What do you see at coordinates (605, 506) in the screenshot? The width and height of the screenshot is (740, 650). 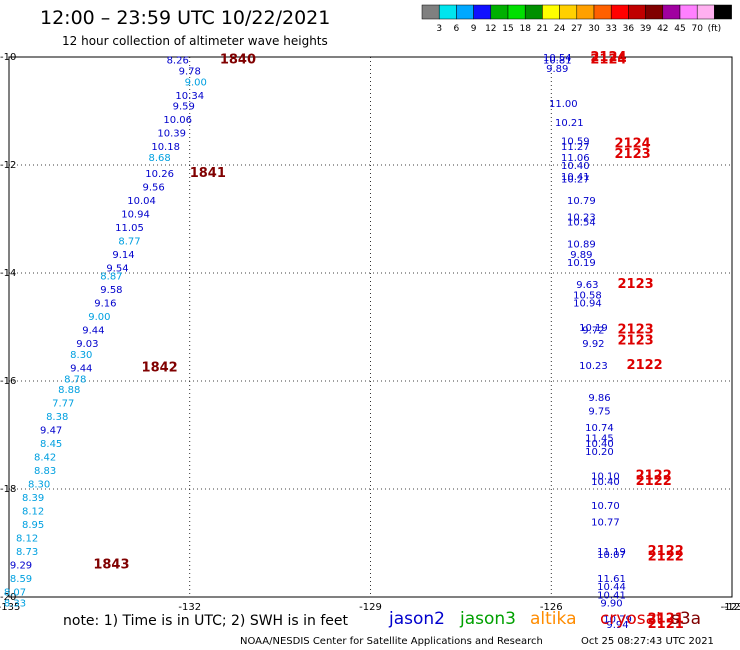 I see `swh-value: 10.70` at bounding box center [605, 506].